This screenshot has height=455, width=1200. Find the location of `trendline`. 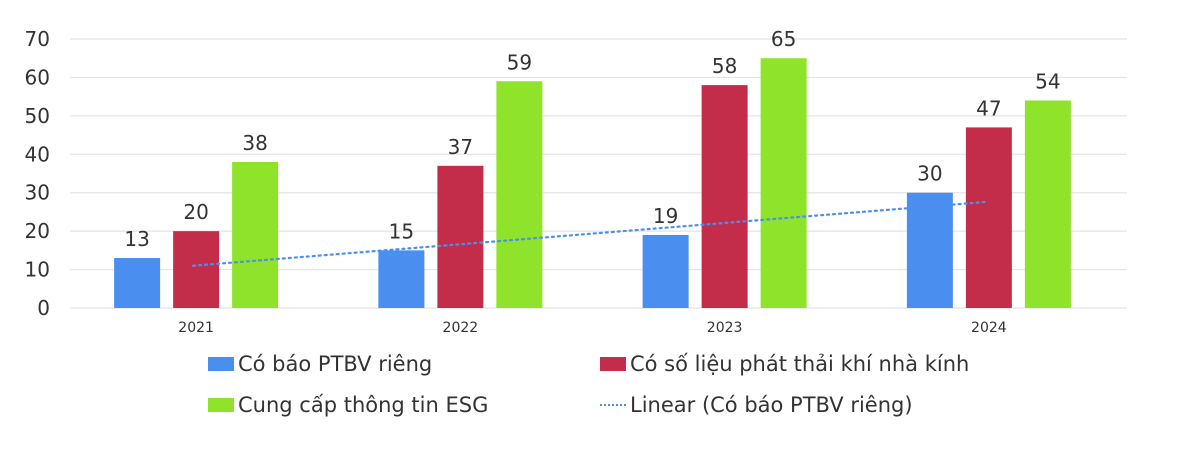

trendline is located at coordinates (589, 233).